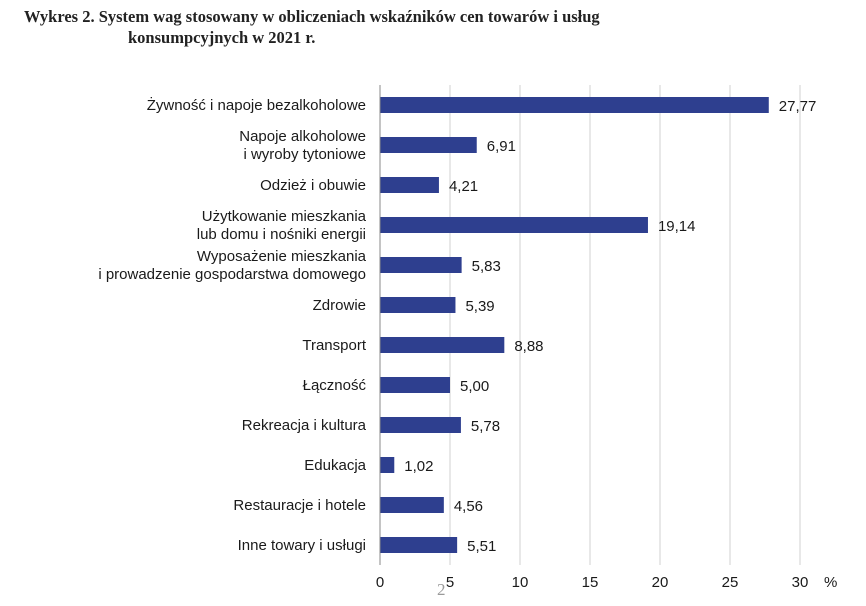  I want to click on x-unit-label: %, so click(830, 582).